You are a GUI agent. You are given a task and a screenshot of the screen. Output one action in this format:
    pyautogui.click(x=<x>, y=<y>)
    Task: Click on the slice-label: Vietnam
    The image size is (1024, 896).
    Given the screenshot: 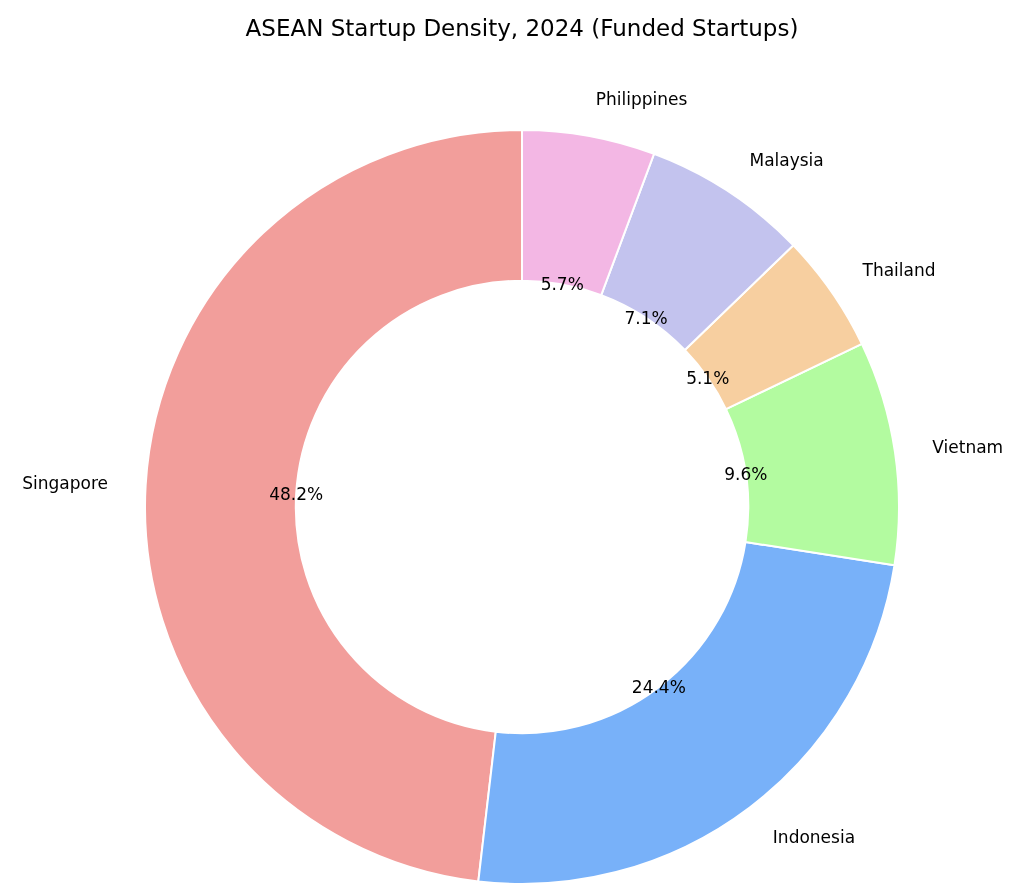 What is the action you would take?
    pyautogui.click(x=968, y=446)
    